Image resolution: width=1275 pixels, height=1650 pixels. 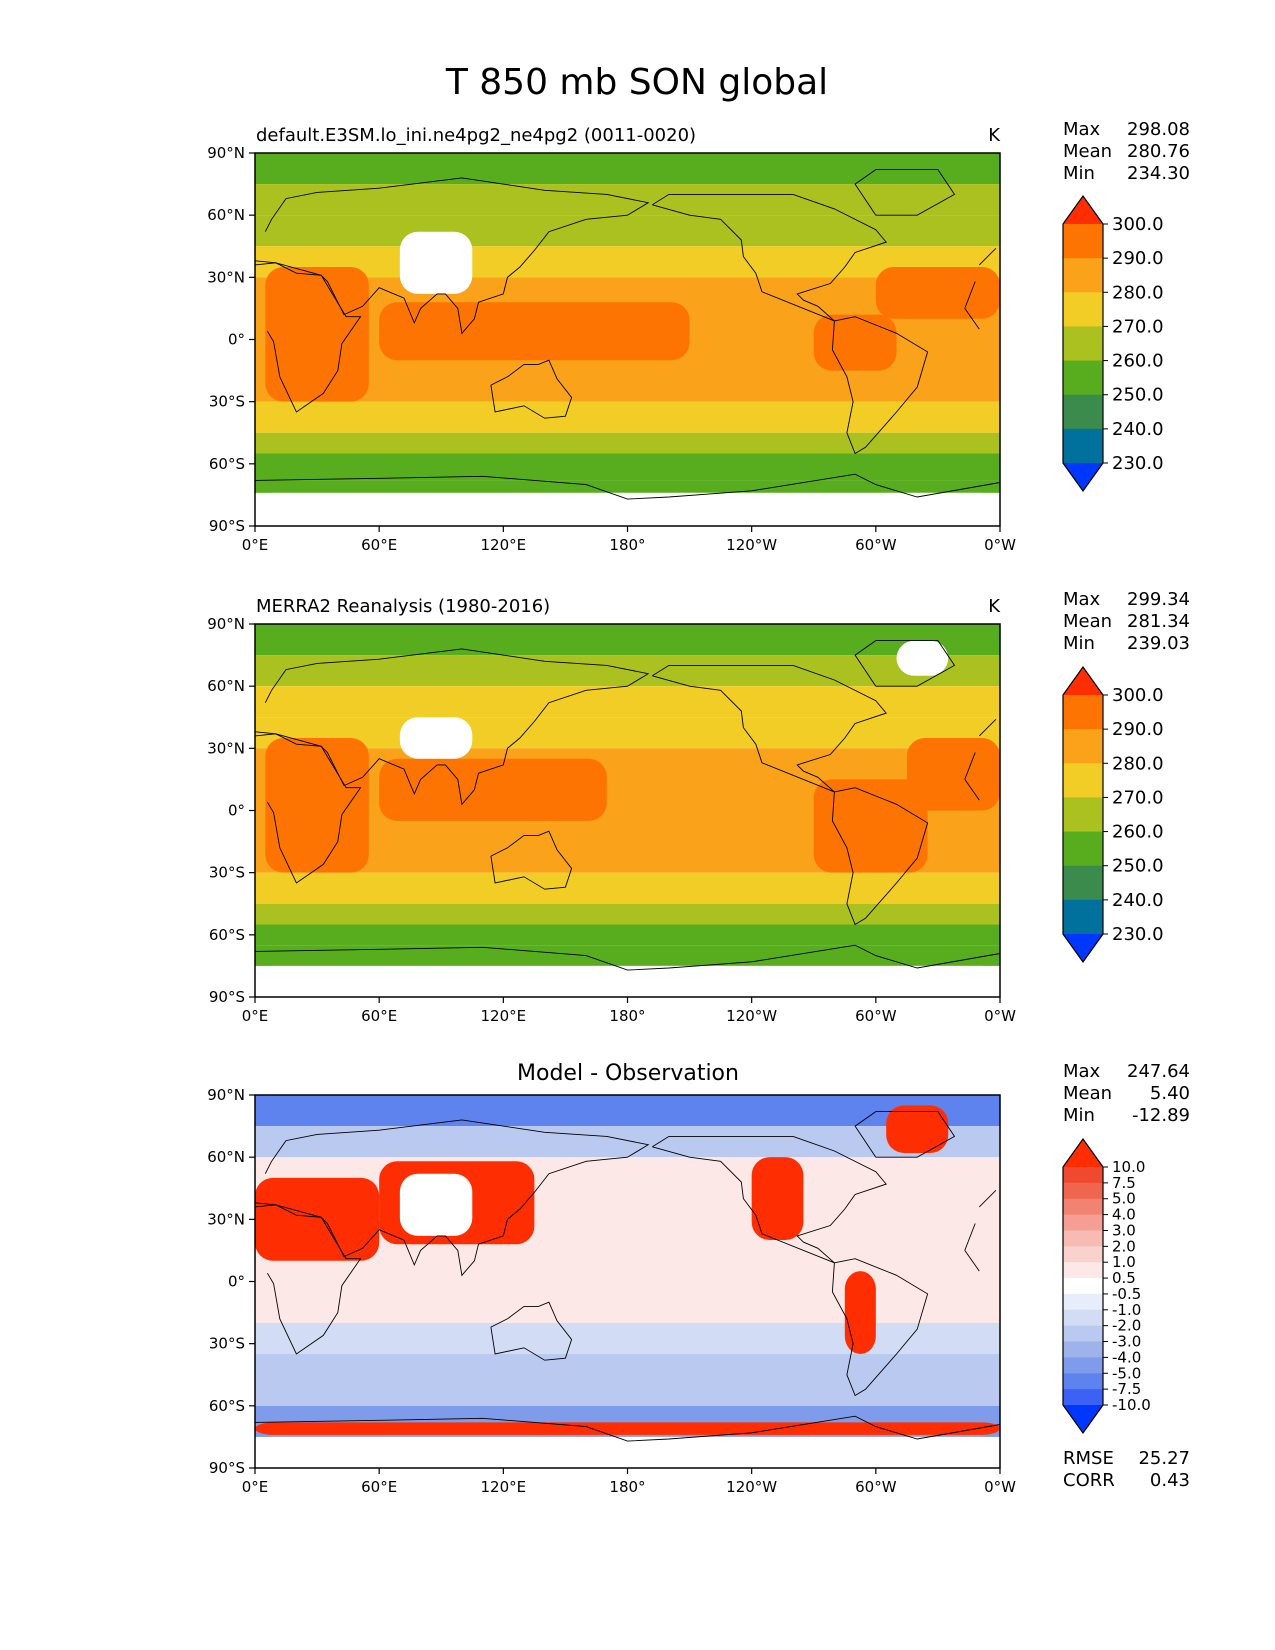 What do you see at coordinates (1126, 1326) in the screenshot?
I see `colorbar-label: -2.0` at bounding box center [1126, 1326].